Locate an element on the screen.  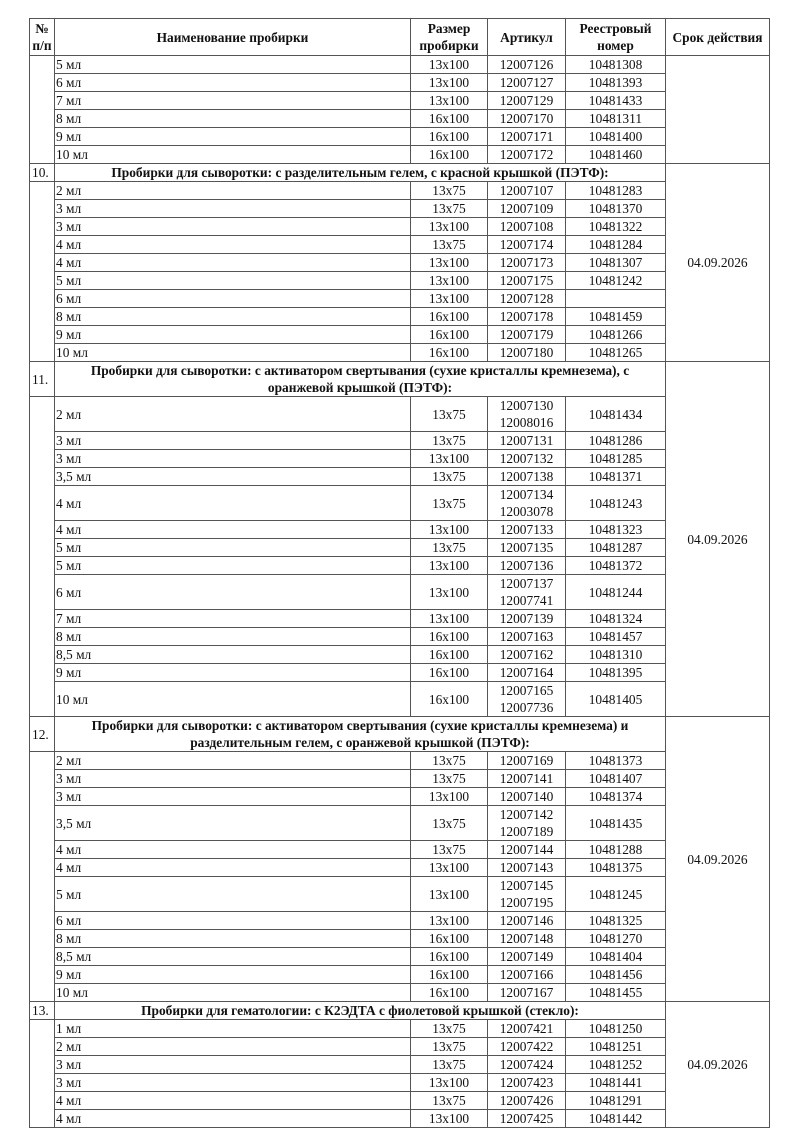
table-row: 9 мл 16x100 12007166 10481456 is located at coordinates (400, 974).